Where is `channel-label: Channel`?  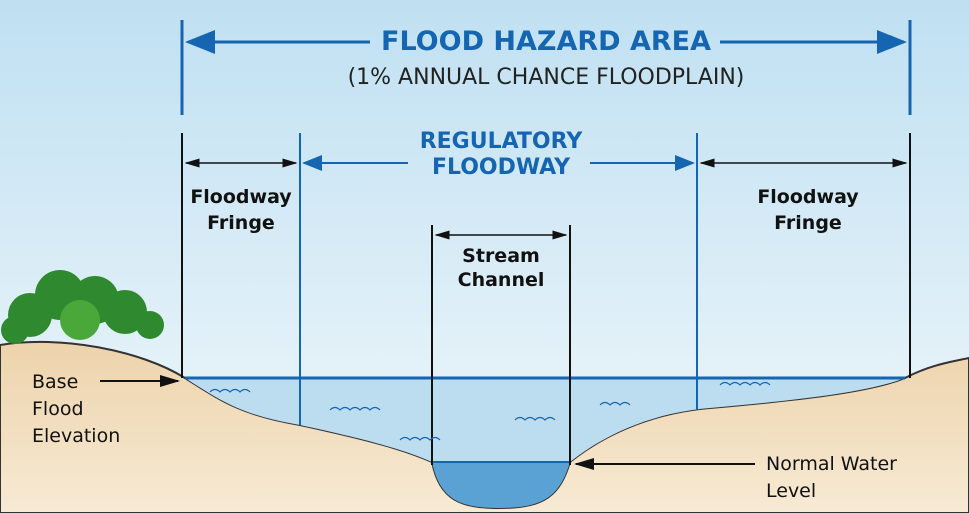 channel-label: Channel is located at coordinates (501, 280).